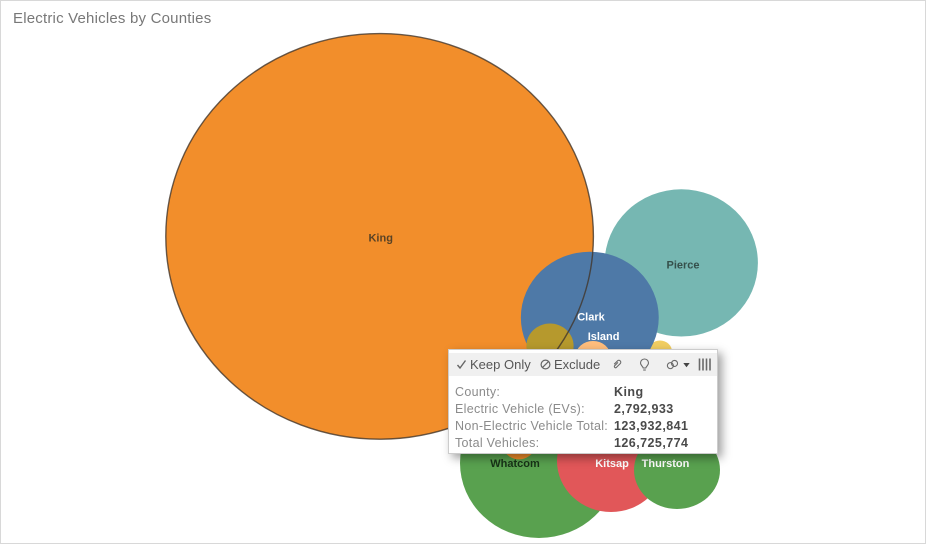 This screenshot has width=928, height=549. What do you see at coordinates (604, 337) in the screenshot?
I see `svg-text: Island` at bounding box center [604, 337].